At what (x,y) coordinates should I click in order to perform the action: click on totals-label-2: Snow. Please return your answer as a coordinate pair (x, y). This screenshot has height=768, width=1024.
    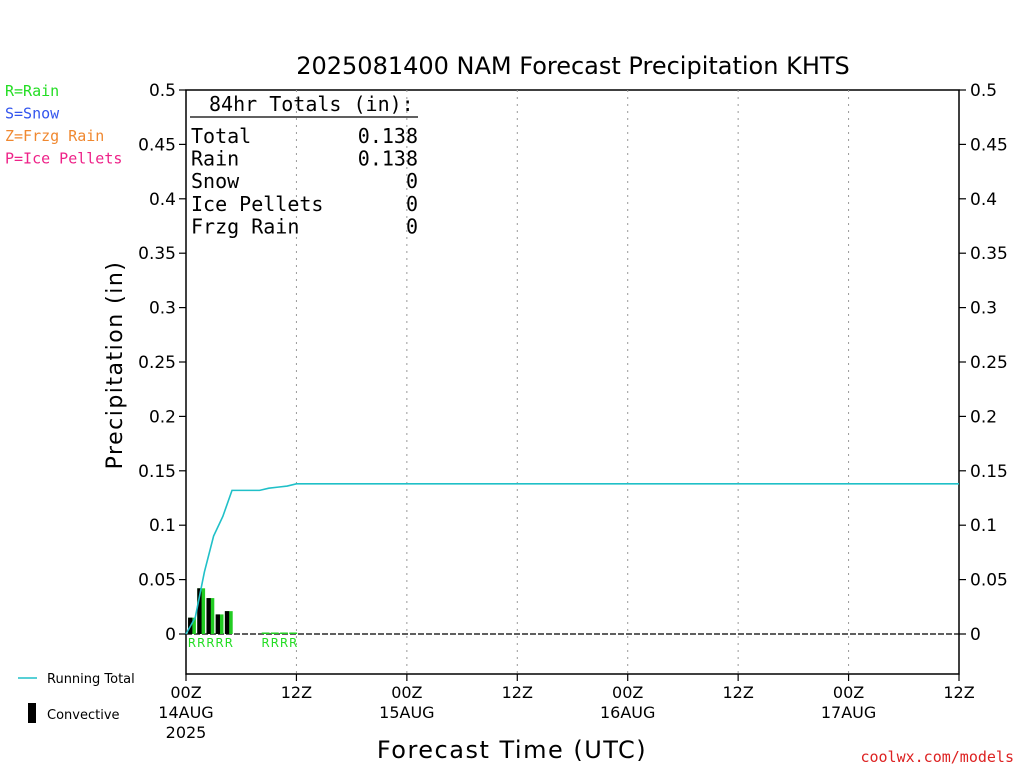
    Looking at the image, I should click on (215, 181).